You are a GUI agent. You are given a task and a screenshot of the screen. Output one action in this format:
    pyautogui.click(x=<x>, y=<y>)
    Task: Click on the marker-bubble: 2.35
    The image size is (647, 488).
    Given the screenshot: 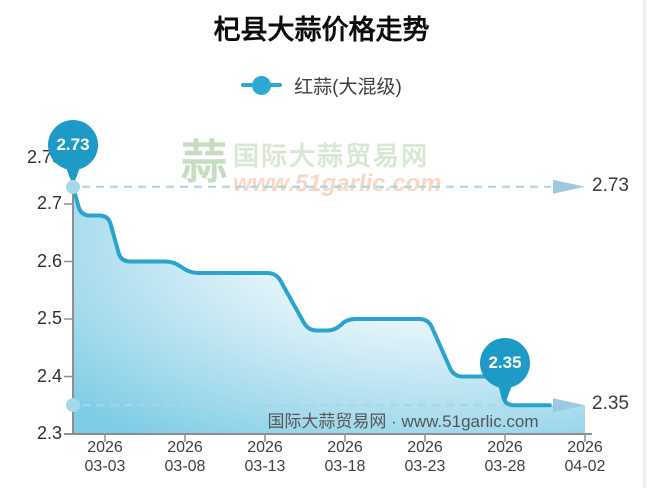 What is the action you would take?
    pyautogui.click(x=505, y=363)
    